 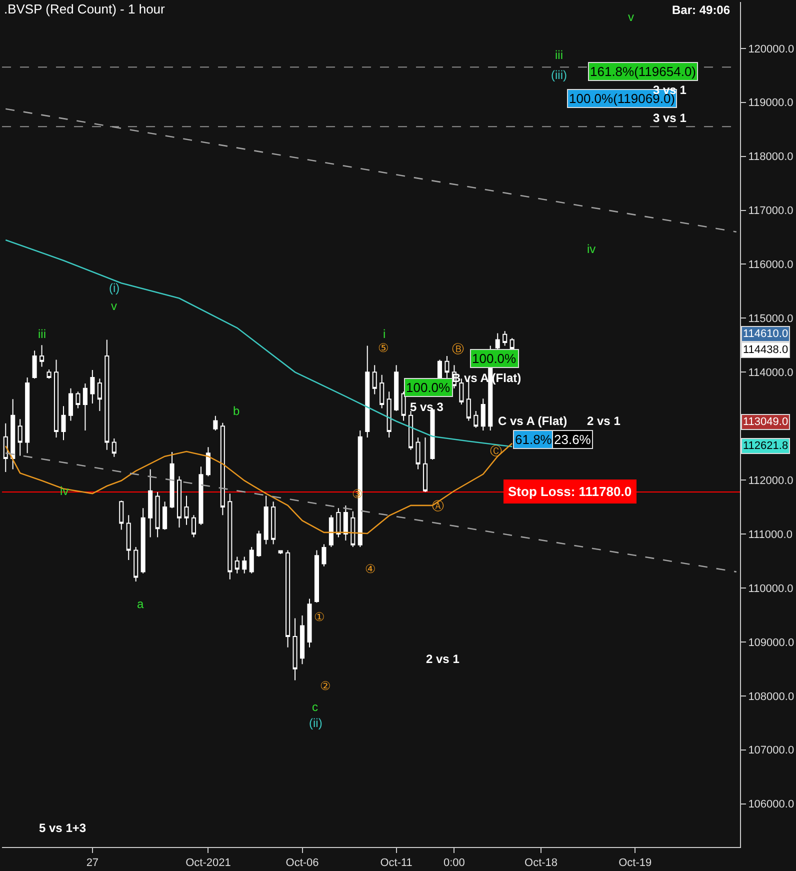 What do you see at coordinates (591, 249) in the screenshot?
I see `annotation: iv` at bounding box center [591, 249].